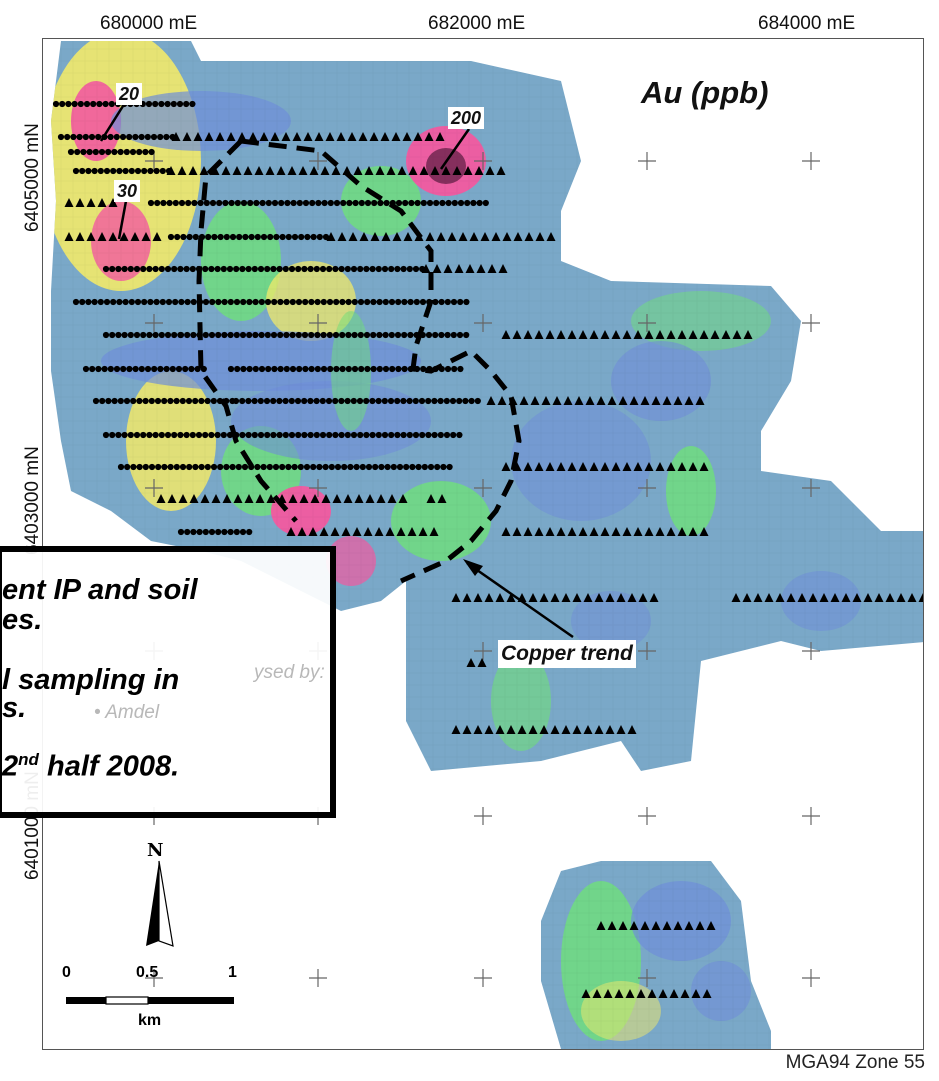 This screenshot has height=1081, width=939. What do you see at coordinates (66, 972) in the screenshot?
I see `scale-label-0: 0` at bounding box center [66, 972].